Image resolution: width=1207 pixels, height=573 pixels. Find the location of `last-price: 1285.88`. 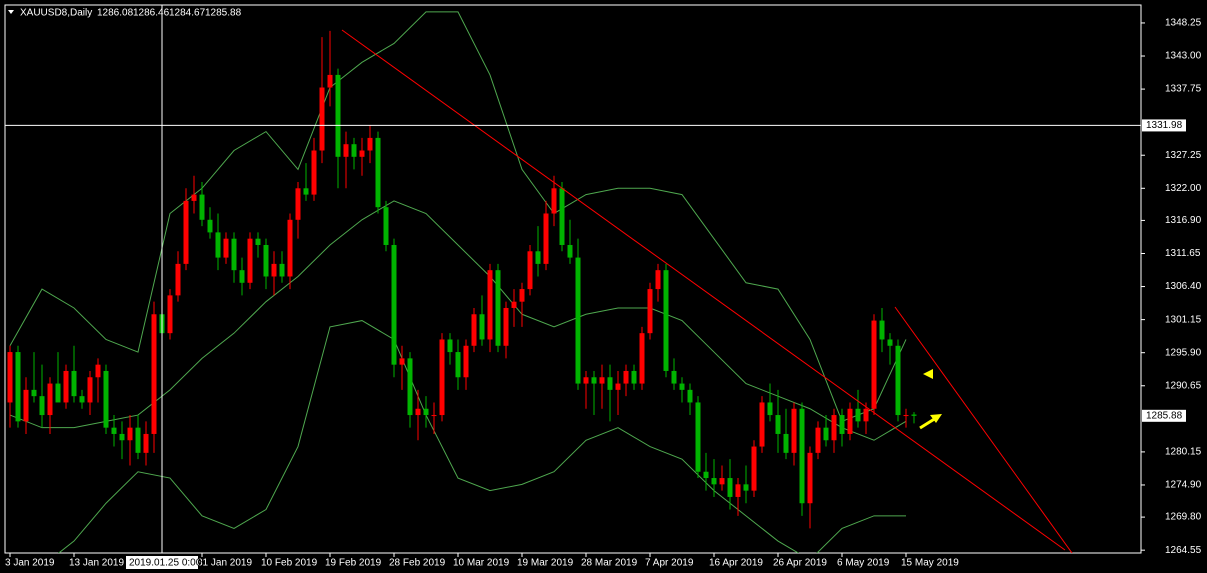

last-price: 1285.88 is located at coordinates (1164, 415).